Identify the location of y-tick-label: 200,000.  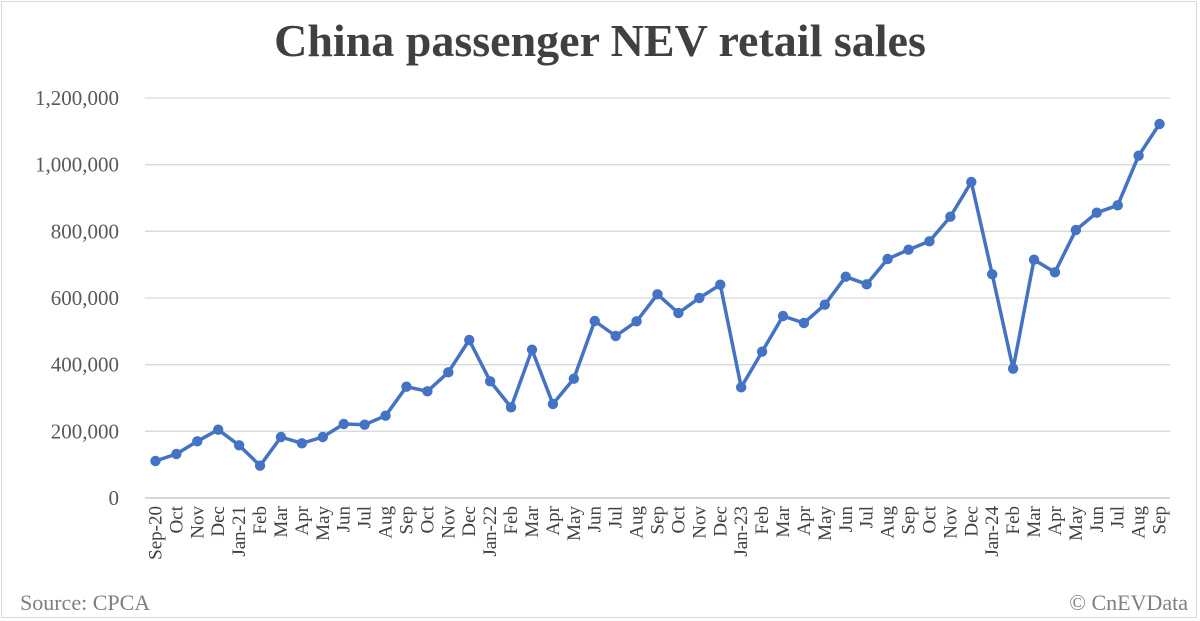
(85, 431).